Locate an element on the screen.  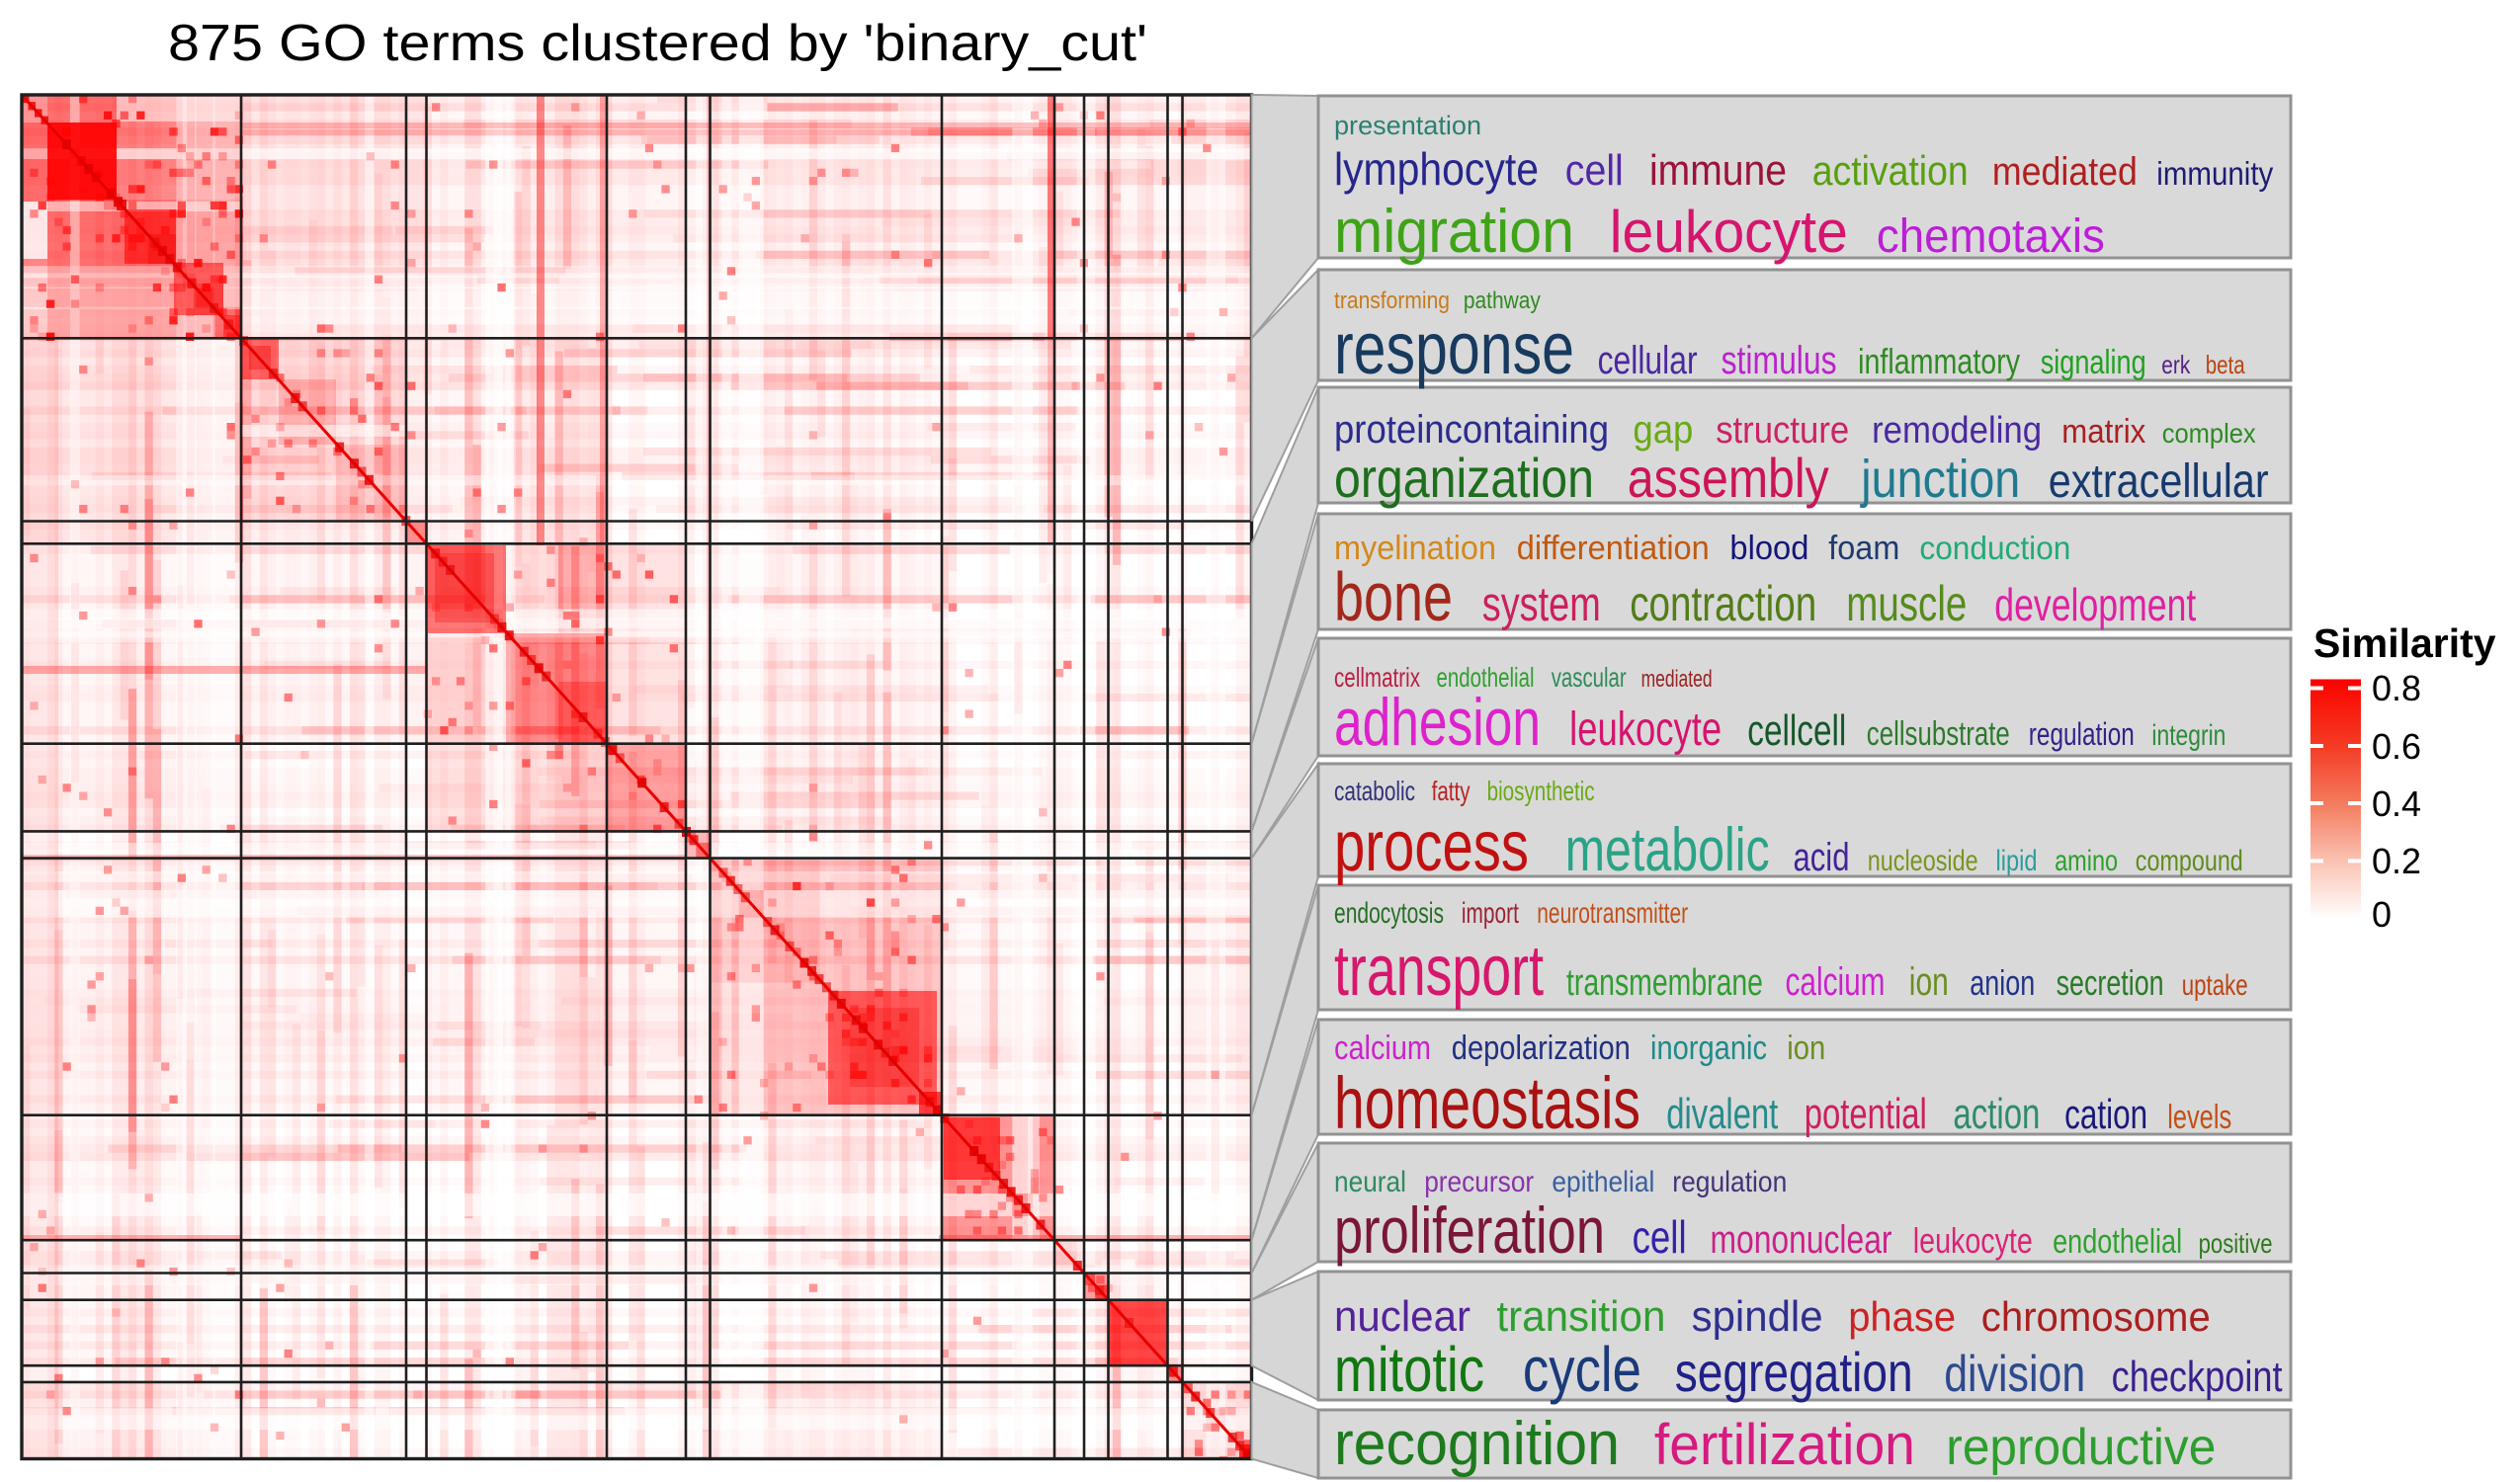
svg-text: lymphocyte is located at coordinates (1436, 169).